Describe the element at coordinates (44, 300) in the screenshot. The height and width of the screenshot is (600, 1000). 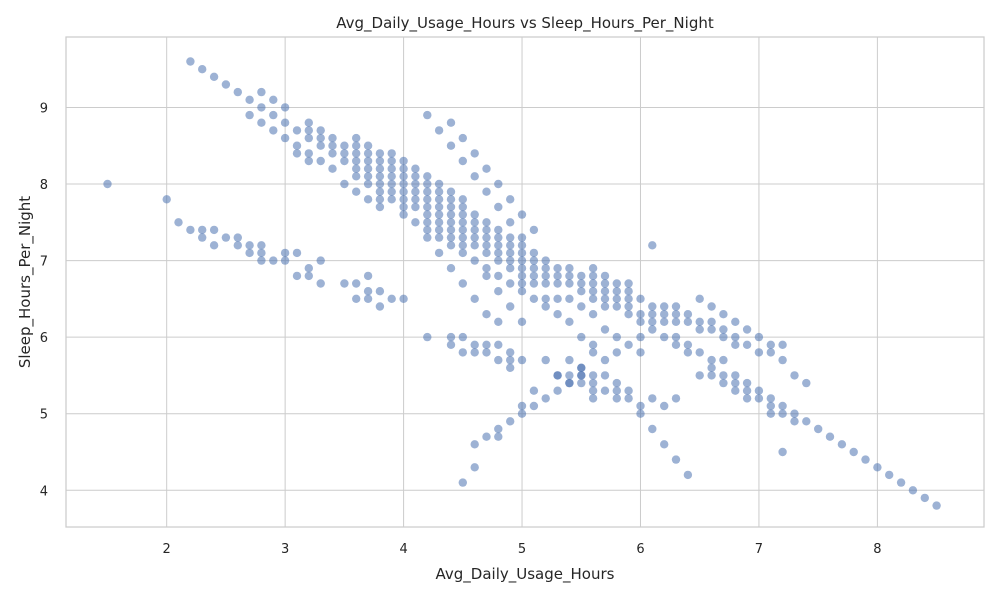
I see `y-tick-labels: 4 5 6 7 8 9` at that location.